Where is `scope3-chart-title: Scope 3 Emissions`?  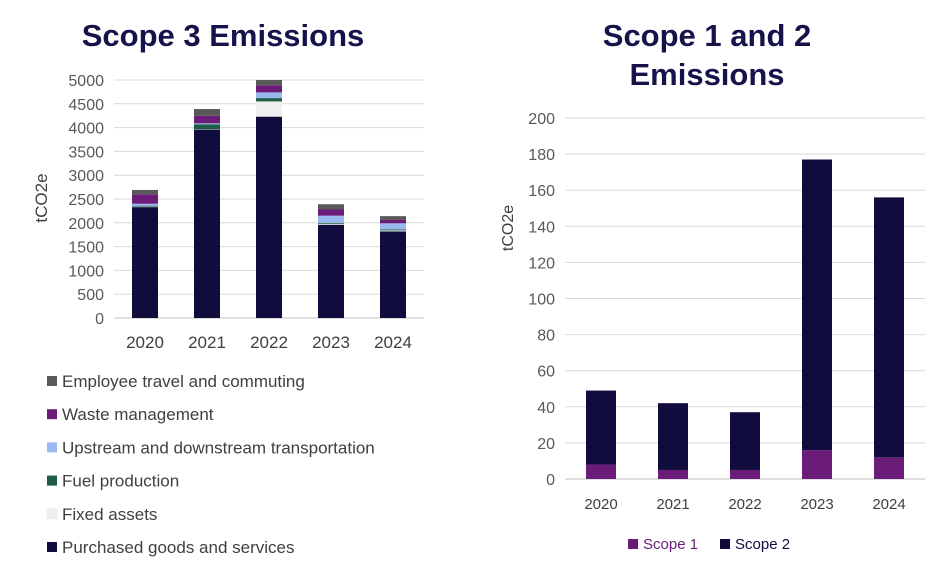 scope3-chart-title: Scope 3 Emissions is located at coordinates (223, 35).